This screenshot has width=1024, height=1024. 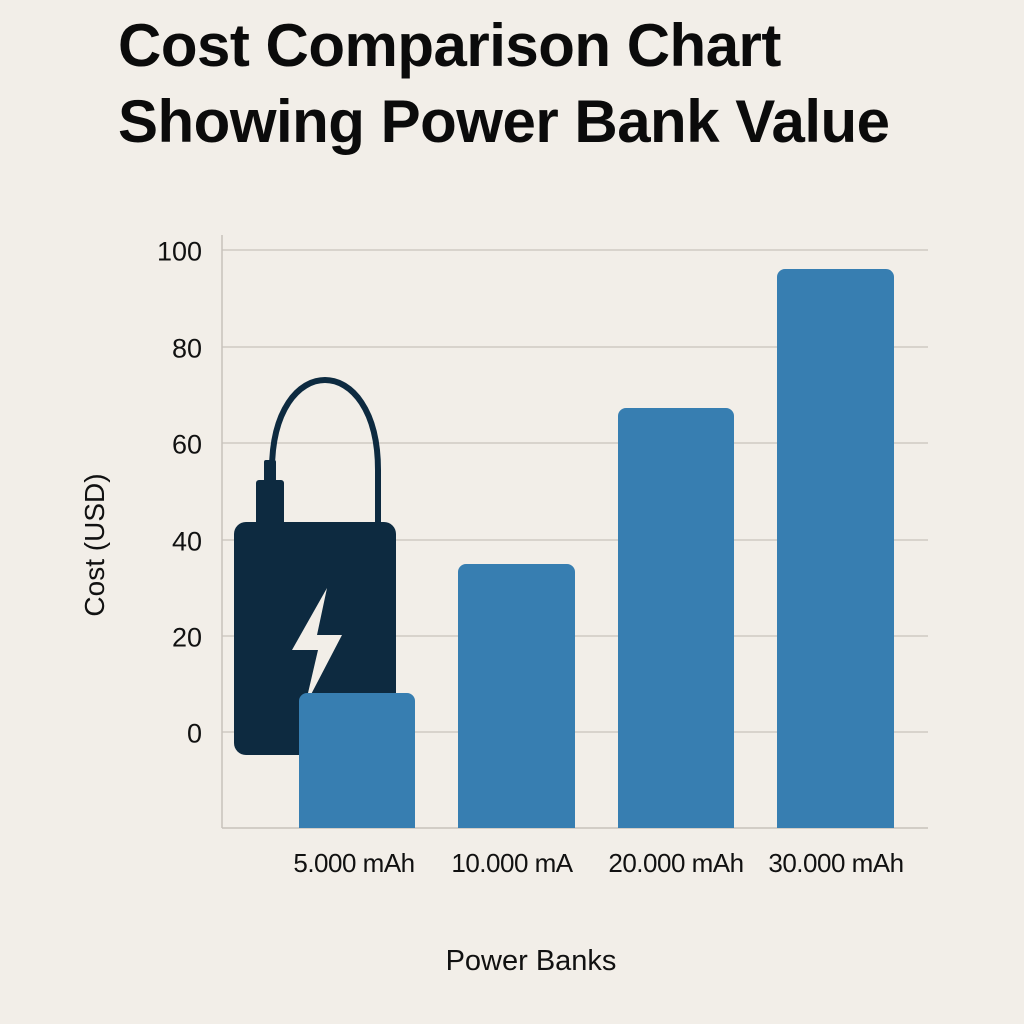 What do you see at coordinates (516, 696) in the screenshot?
I see `bar-10000ma` at bounding box center [516, 696].